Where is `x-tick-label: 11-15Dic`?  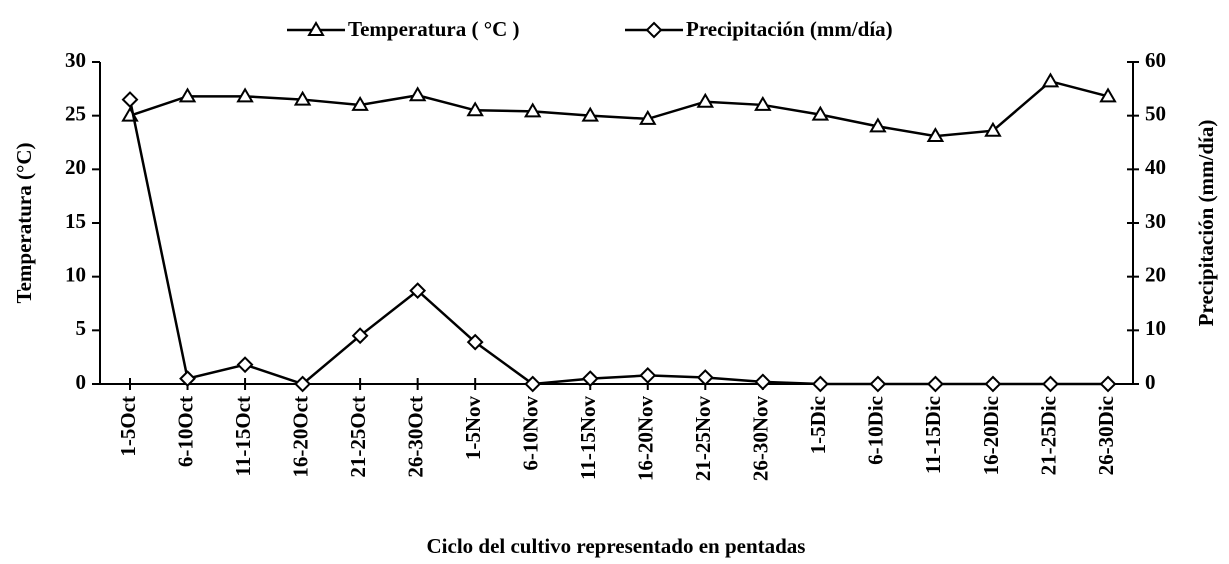 x-tick-label: 11-15Dic is located at coordinates (933, 435).